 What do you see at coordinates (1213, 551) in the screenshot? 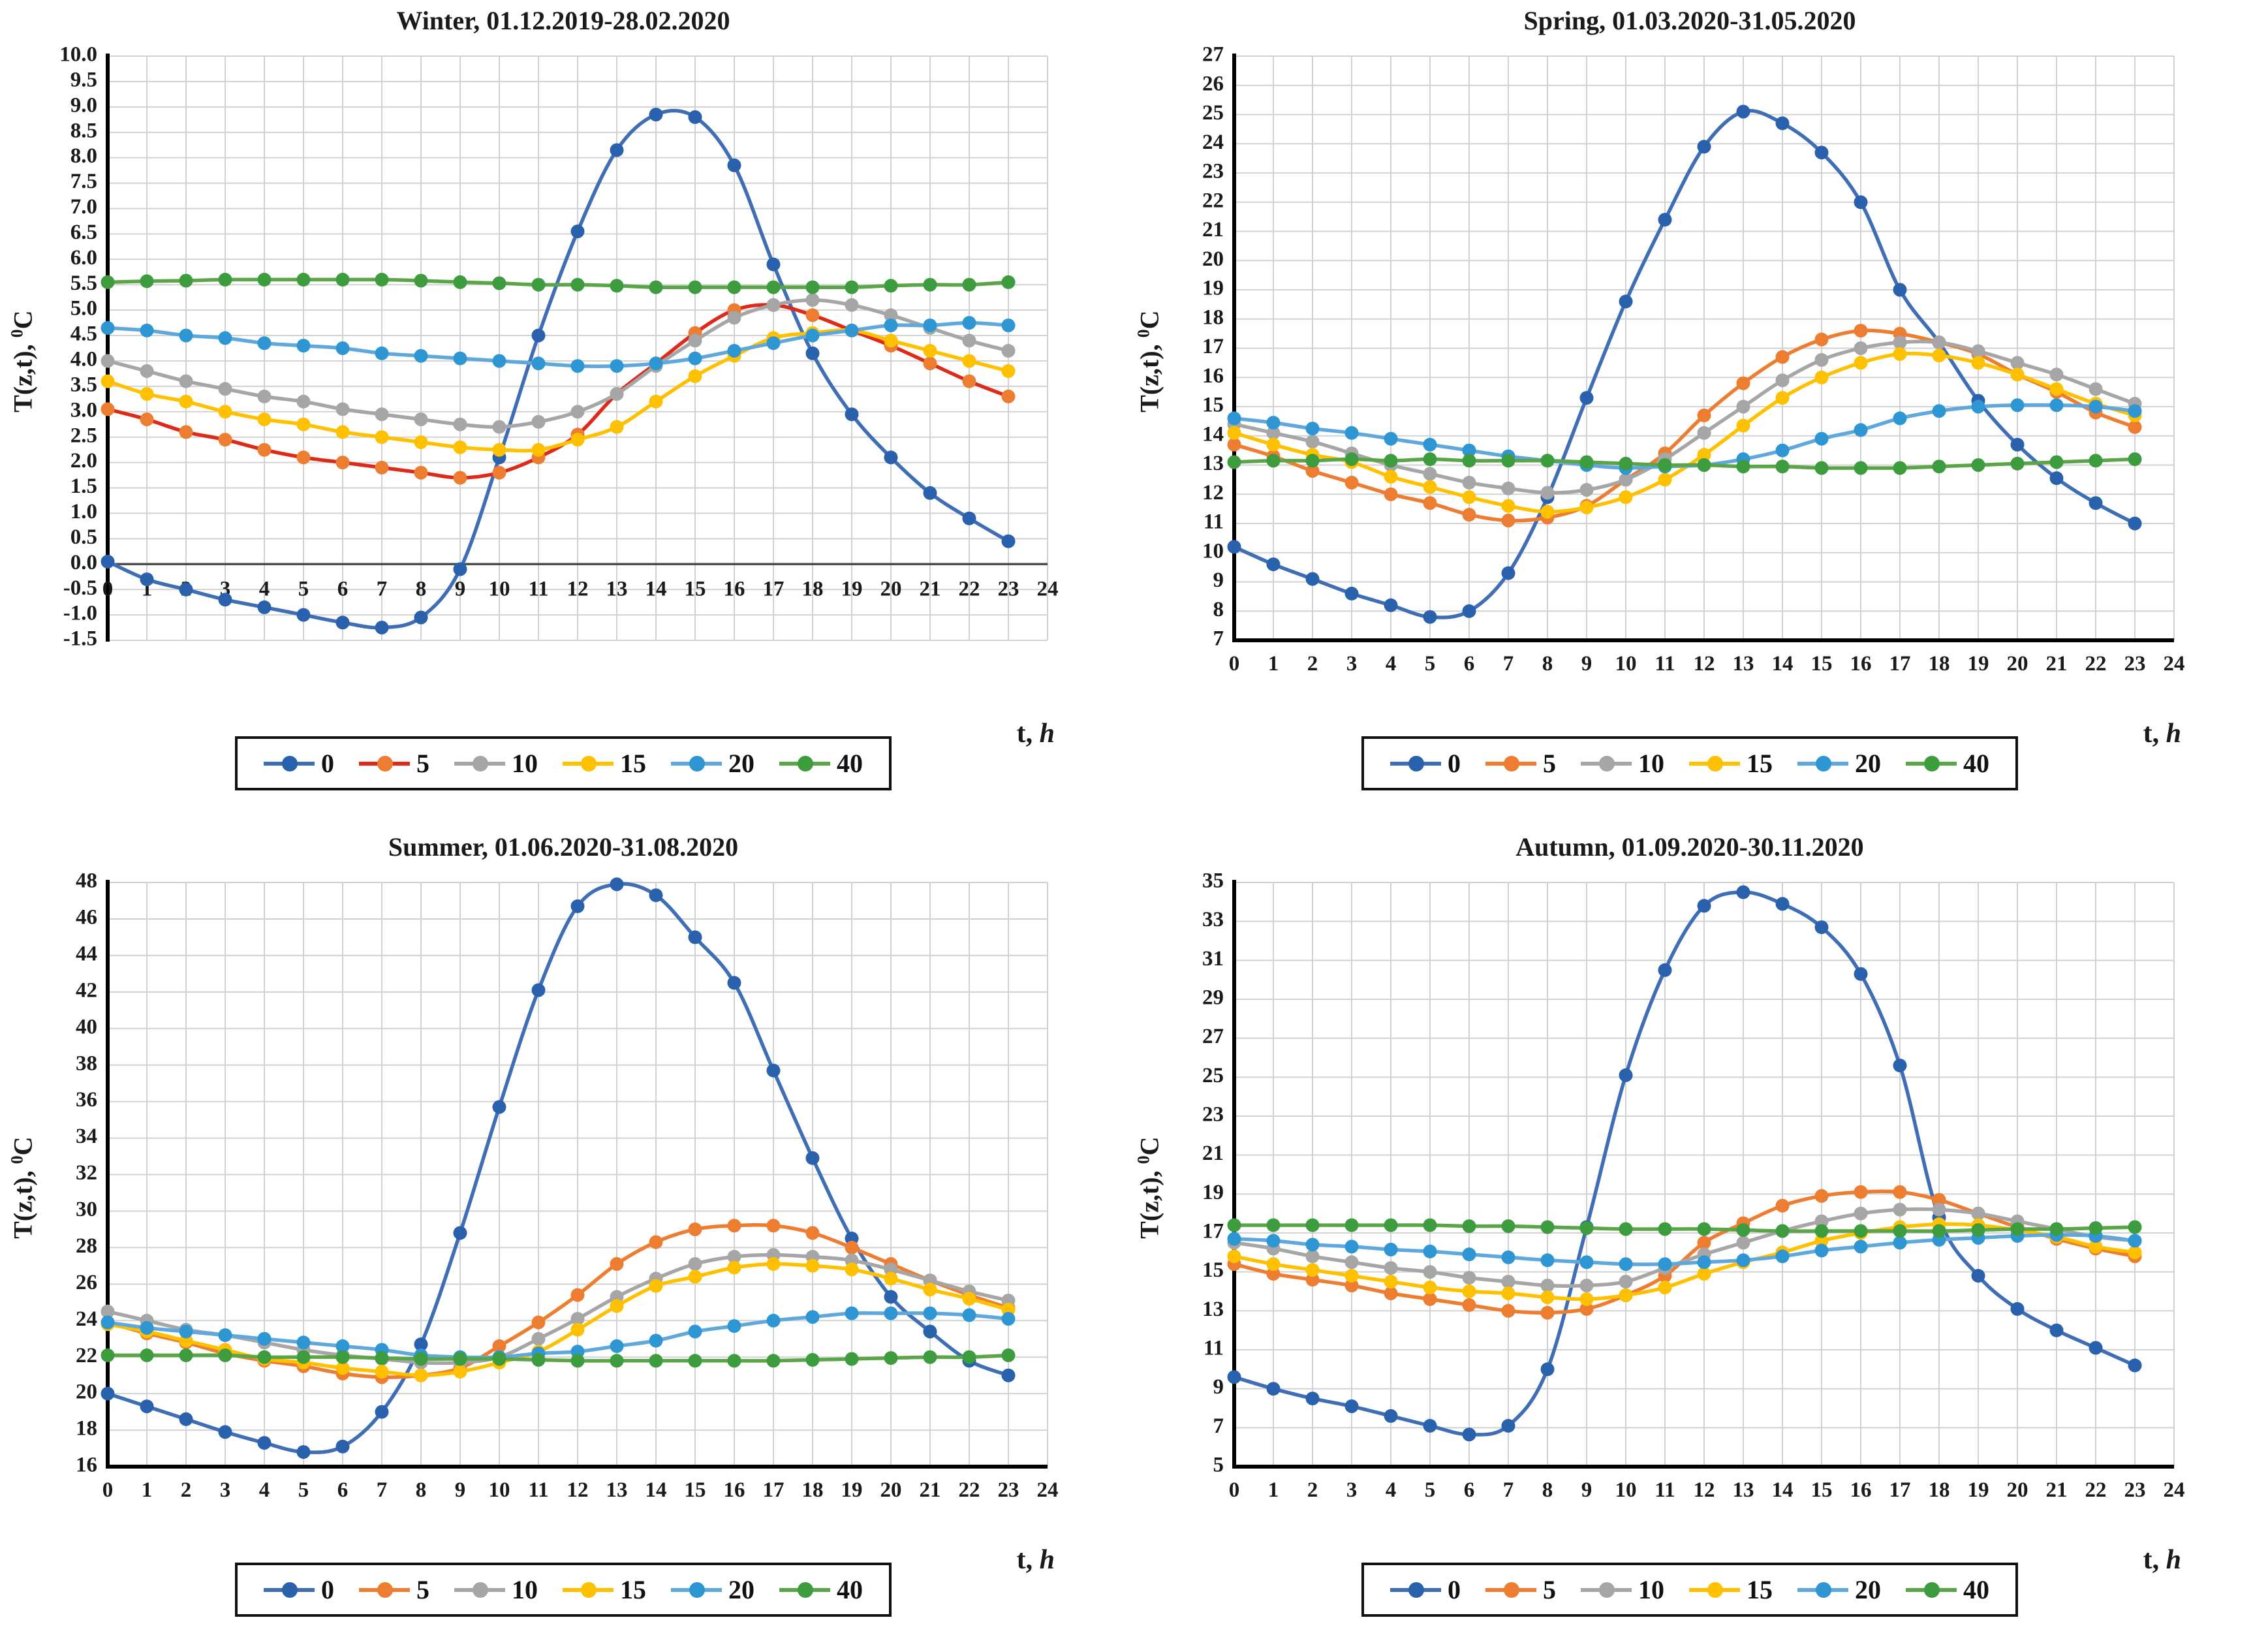
I see `y-tick-label: 10` at bounding box center [1213, 551].